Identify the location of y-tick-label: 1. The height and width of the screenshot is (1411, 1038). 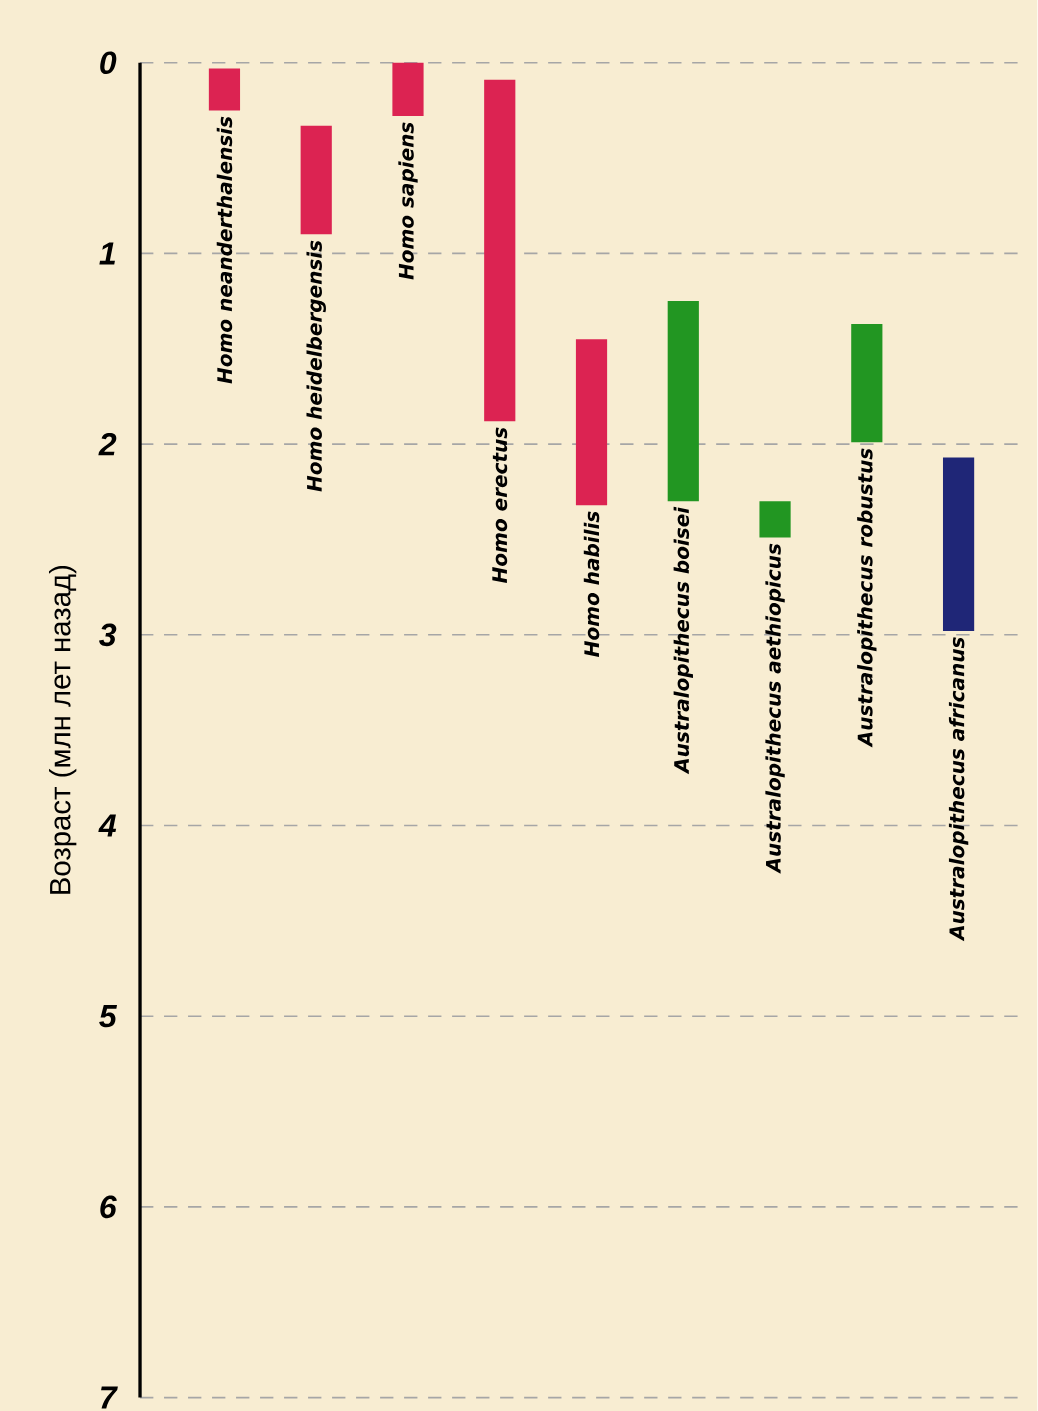
(107, 253).